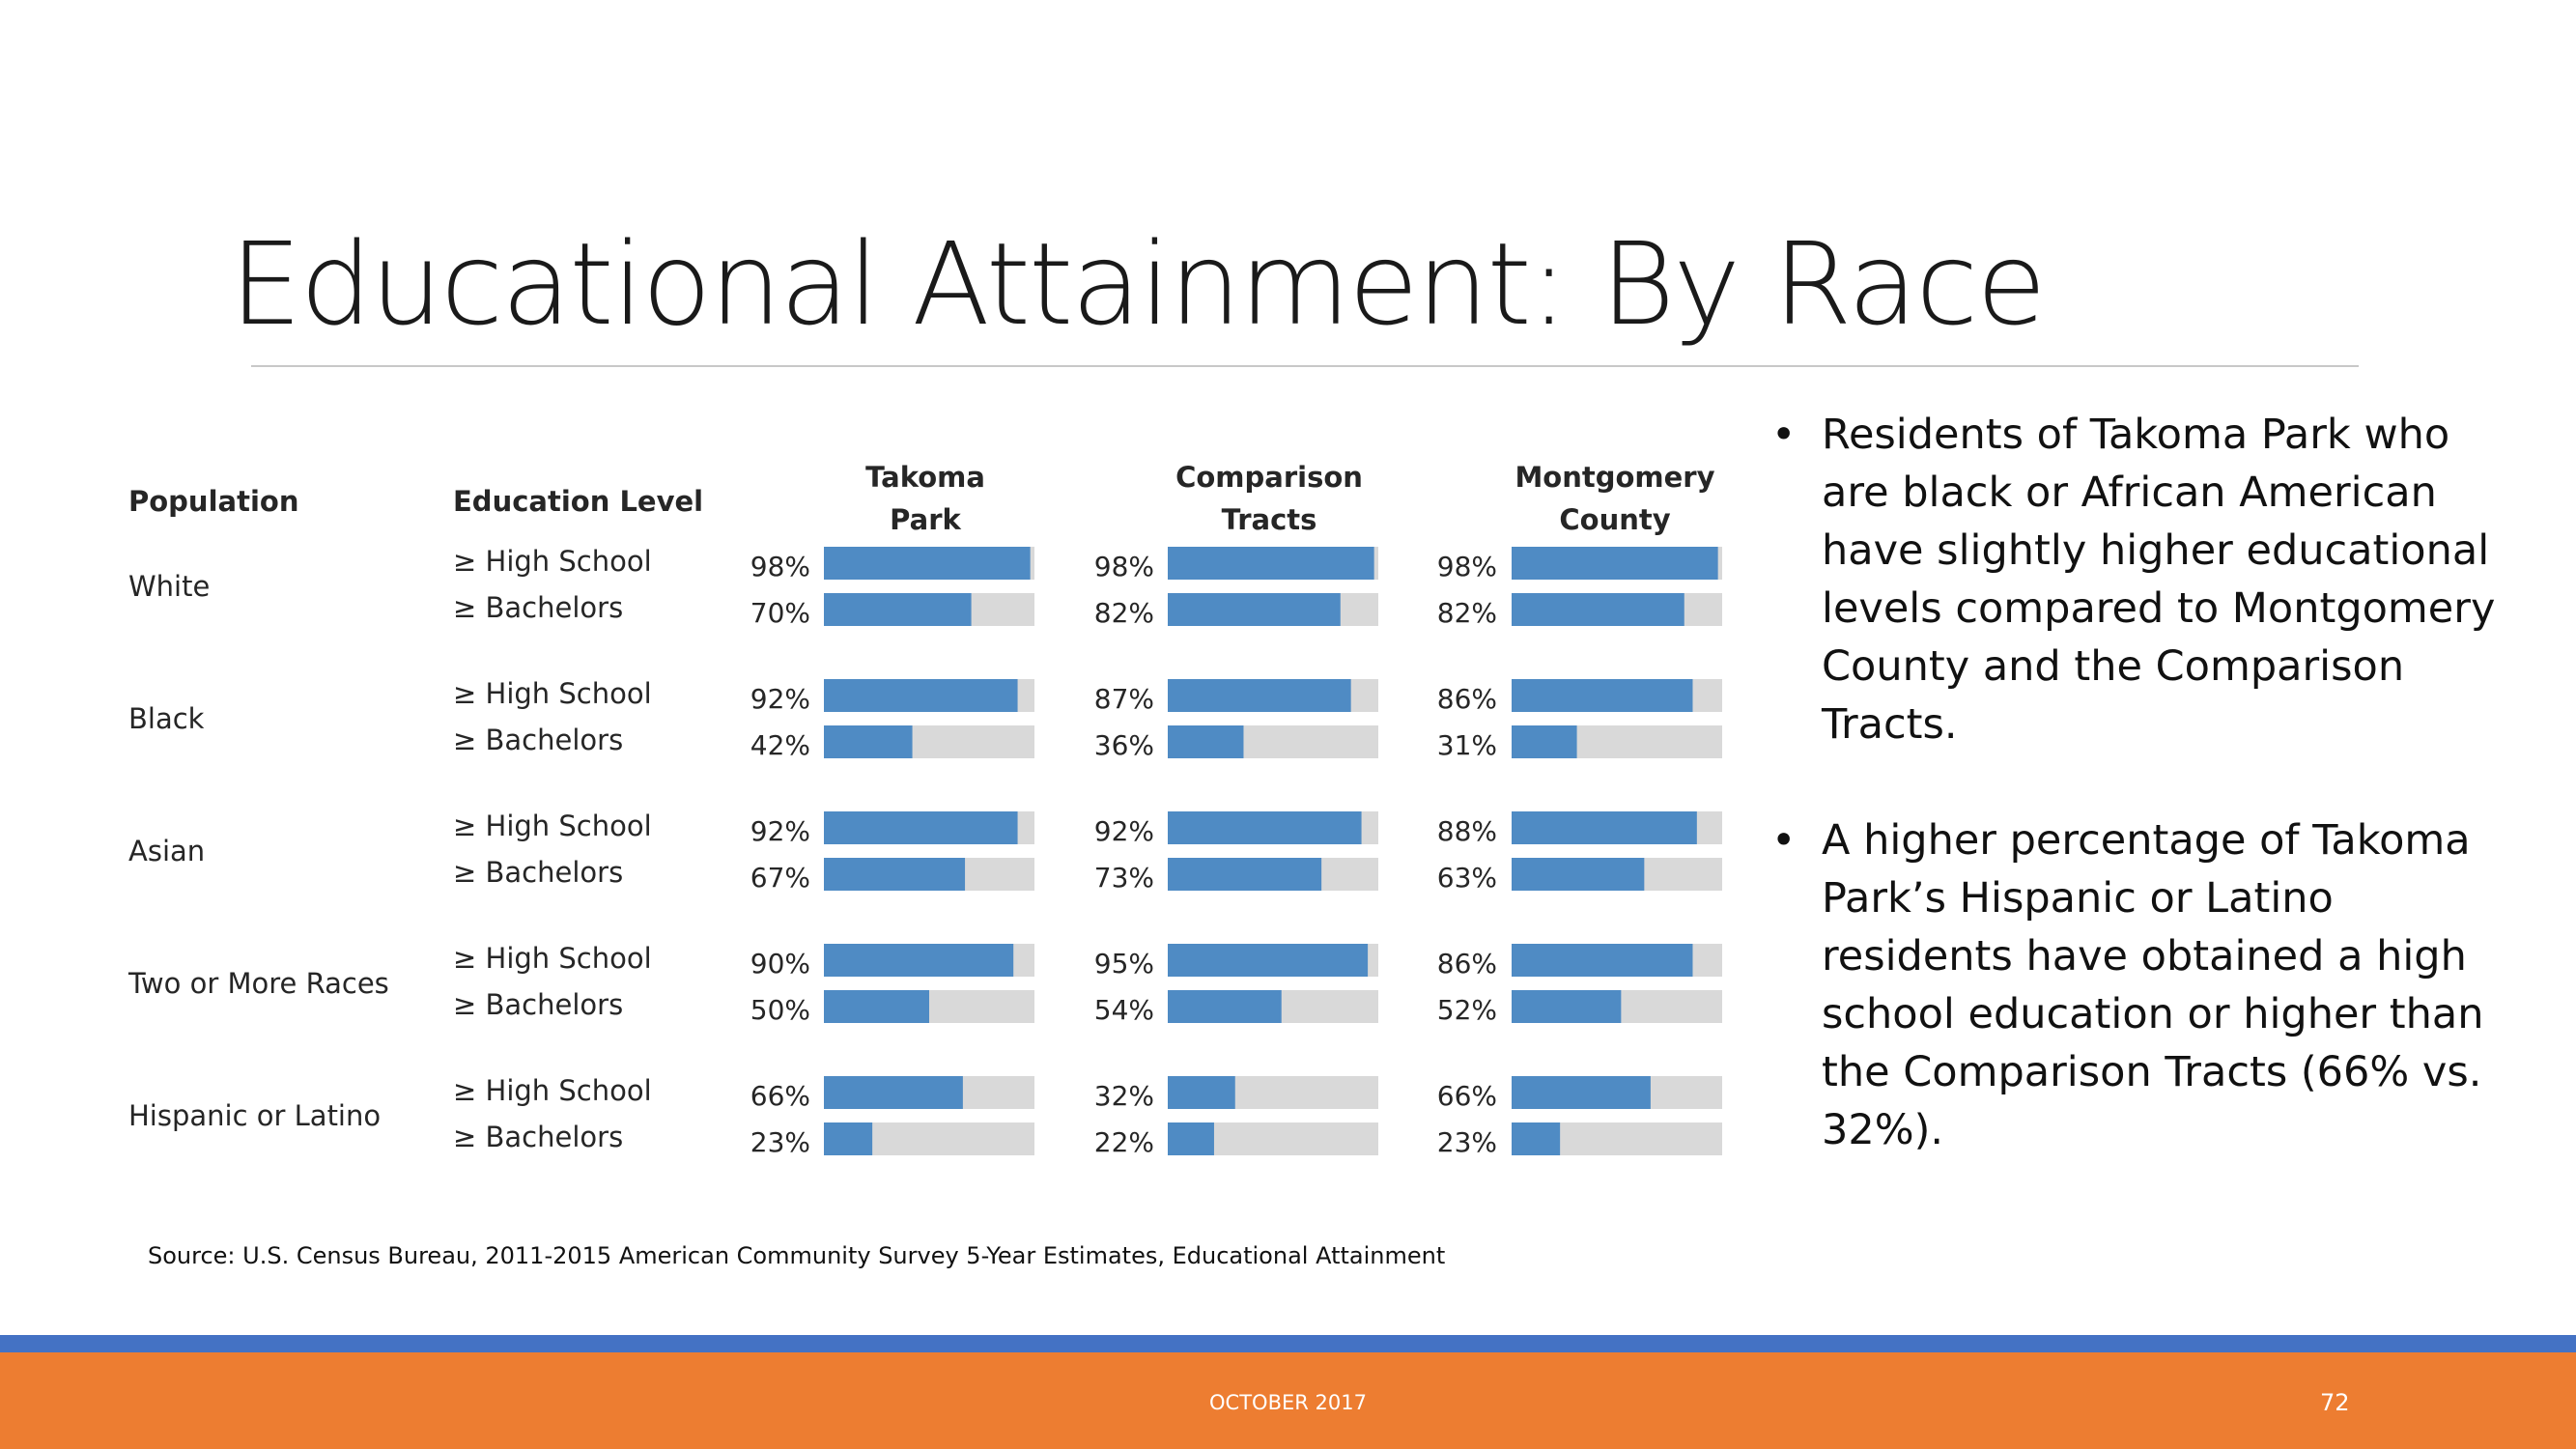 The width and height of the screenshot is (2576, 1449). What do you see at coordinates (169, 586) in the screenshot?
I see `population-label: White` at bounding box center [169, 586].